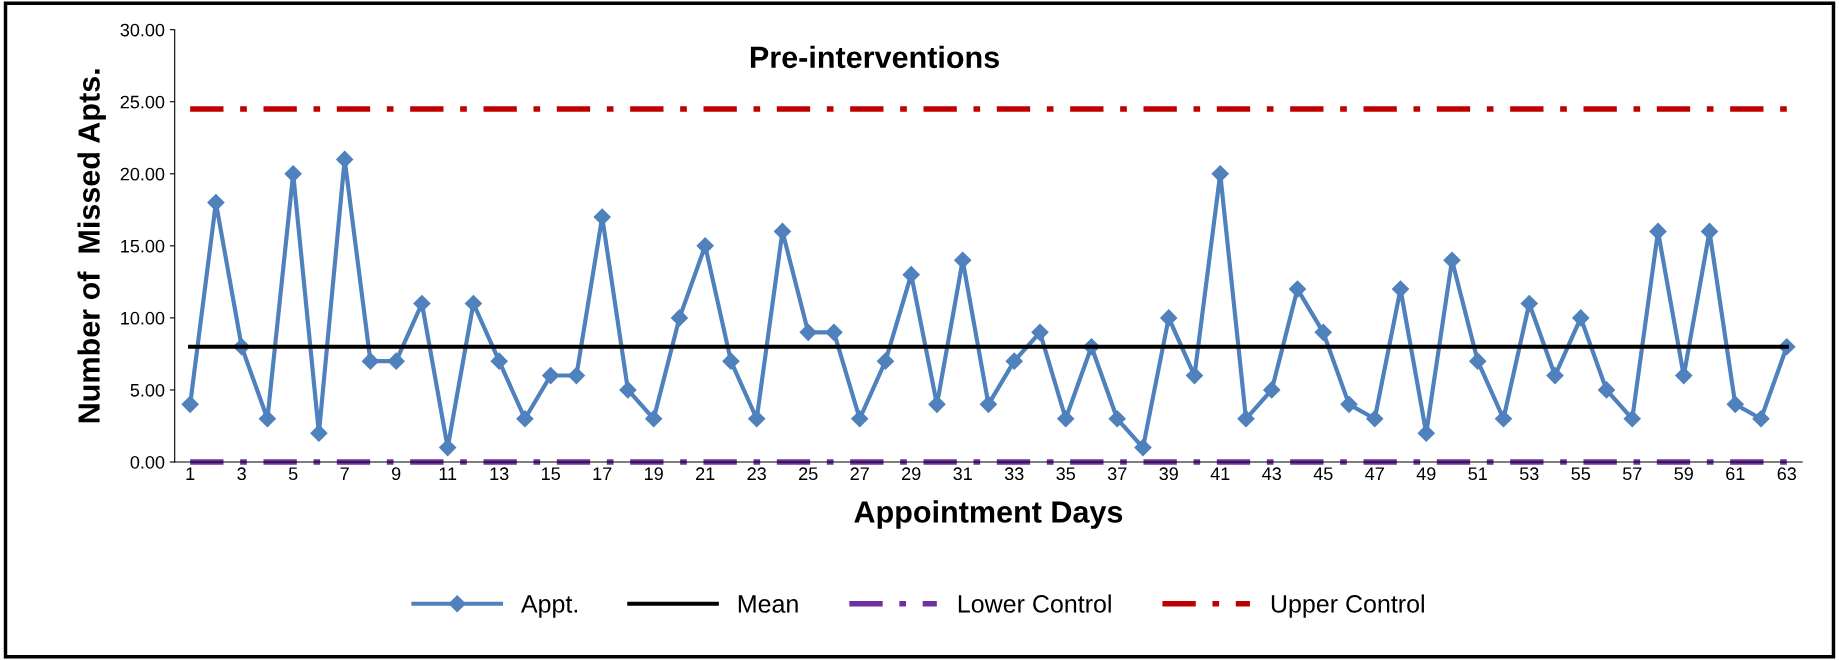 The width and height of the screenshot is (1839, 660). Describe the element at coordinates (499, 474) in the screenshot. I see `x-tick-label: 13` at that location.